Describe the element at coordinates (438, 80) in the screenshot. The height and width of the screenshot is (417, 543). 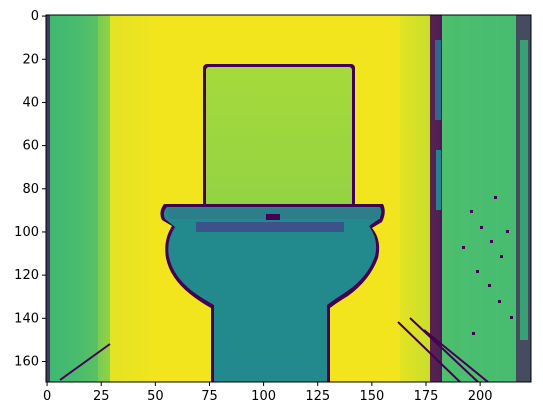
I see `right-clutter-b` at that location.